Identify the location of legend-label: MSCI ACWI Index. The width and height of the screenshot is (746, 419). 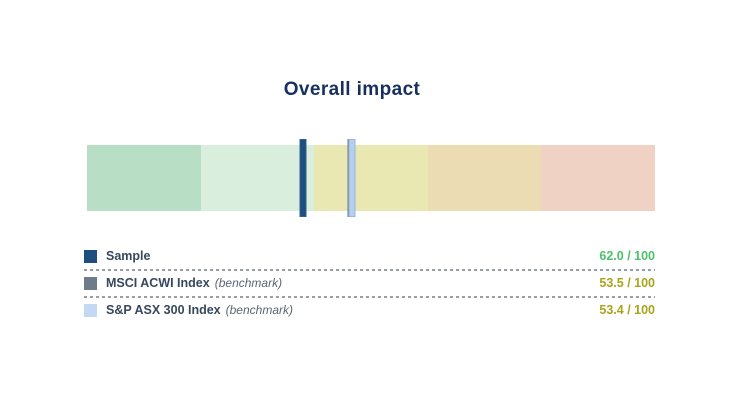
(158, 283).